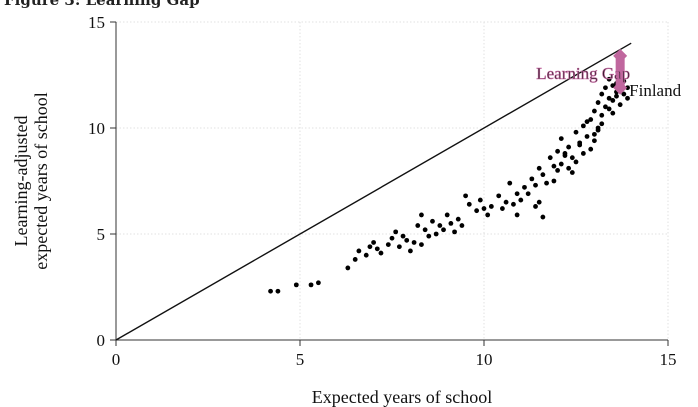  Describe the element at coordinates (620, 55) in the screenshot. I see `gap-top-diamond` at that location.